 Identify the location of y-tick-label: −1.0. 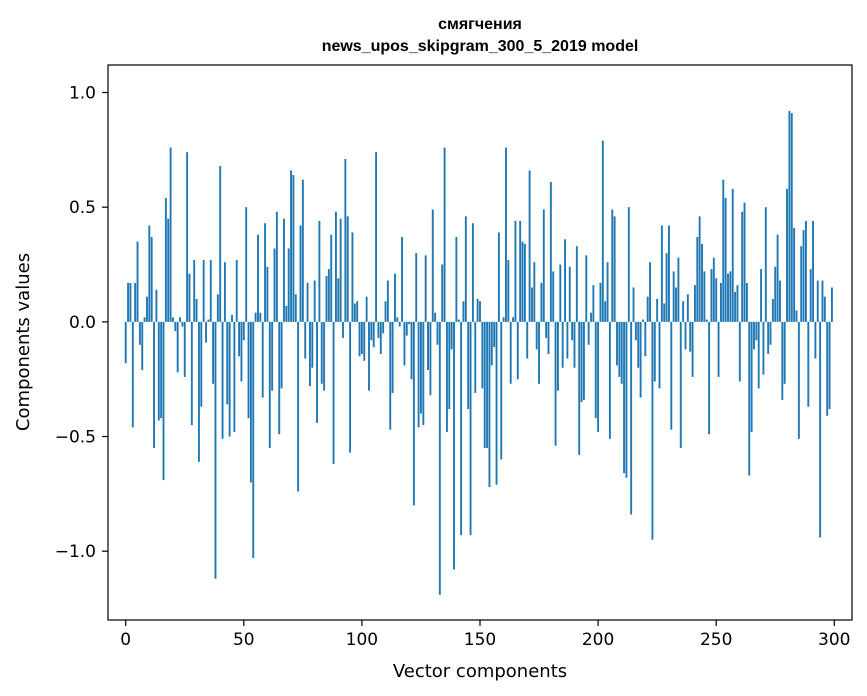
(75, 552).